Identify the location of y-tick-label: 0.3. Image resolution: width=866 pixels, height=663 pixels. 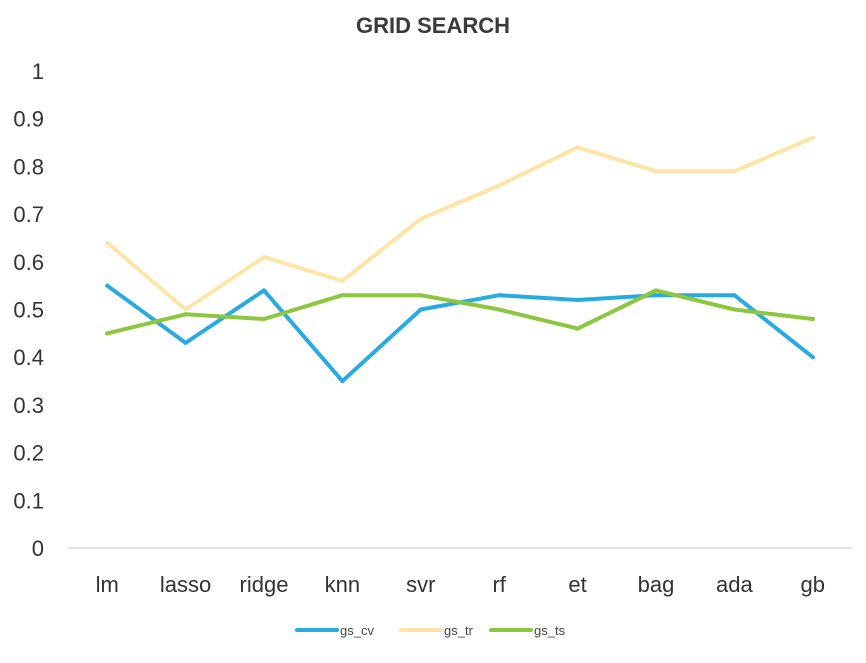
(28, 405).